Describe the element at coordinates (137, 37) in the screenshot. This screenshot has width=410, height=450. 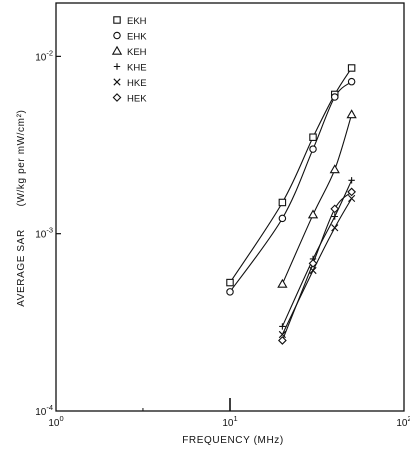
I see `legend-label-ehk: EHK` at that location.